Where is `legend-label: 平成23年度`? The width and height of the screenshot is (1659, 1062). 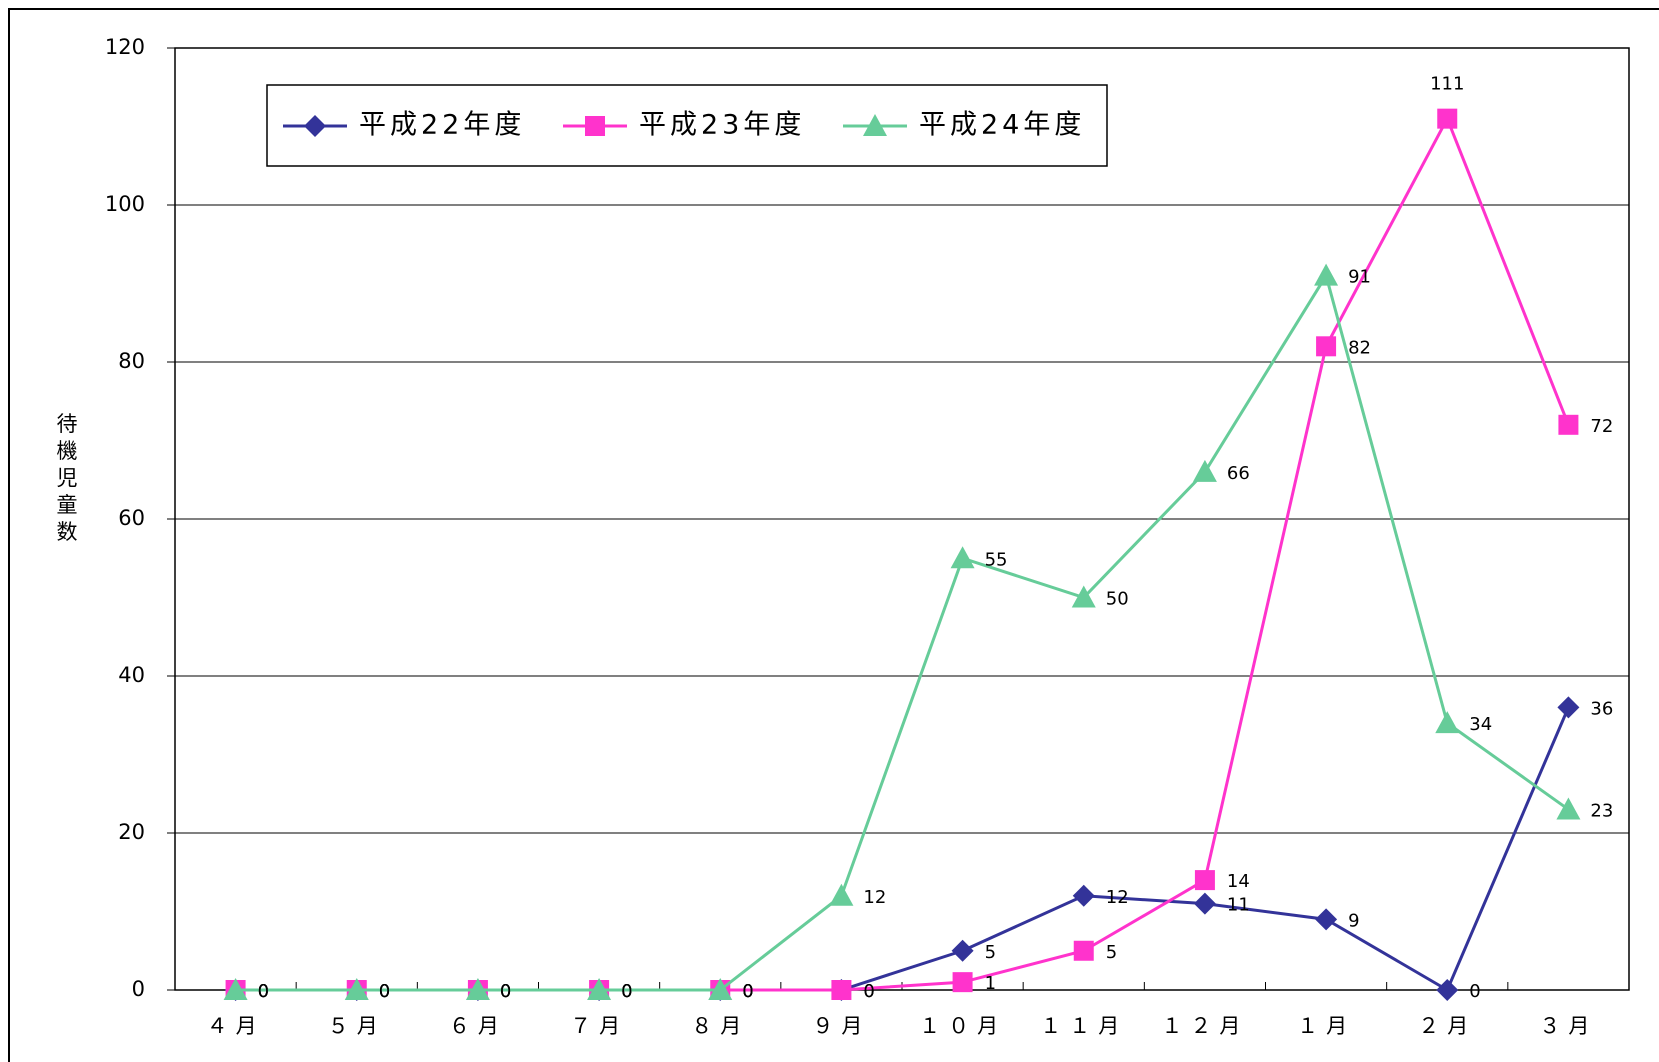 legend-label: 平成23年度 is located at coordinates (722, 125).